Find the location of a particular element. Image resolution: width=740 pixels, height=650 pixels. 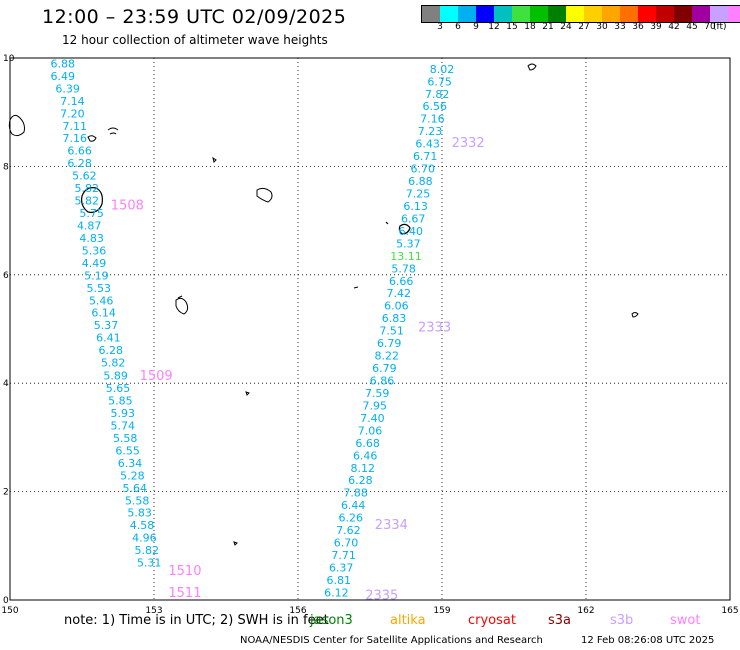

wave-height-value: 6.12 is located at coordinates (336, 592).